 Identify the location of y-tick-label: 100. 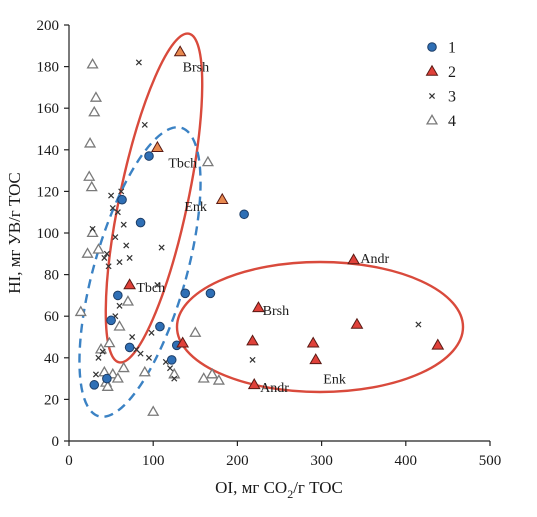
(48, 234).